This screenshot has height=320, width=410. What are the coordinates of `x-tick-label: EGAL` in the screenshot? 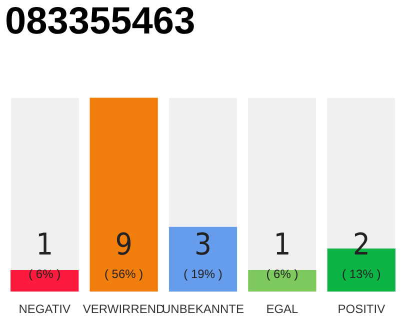 It's located at (282, 309).